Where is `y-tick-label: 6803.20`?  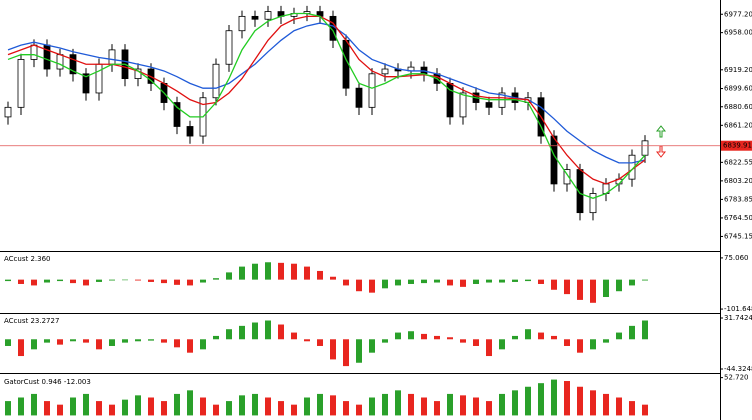 y-tick-label: 6803.20 is located at coordinates (738, 181).